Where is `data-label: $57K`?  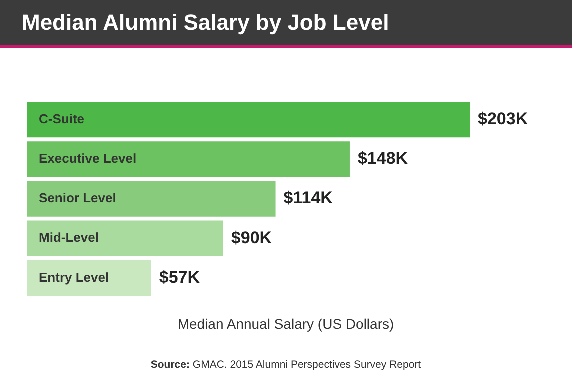 data-label: $57K is located at coordinates (180, 277).